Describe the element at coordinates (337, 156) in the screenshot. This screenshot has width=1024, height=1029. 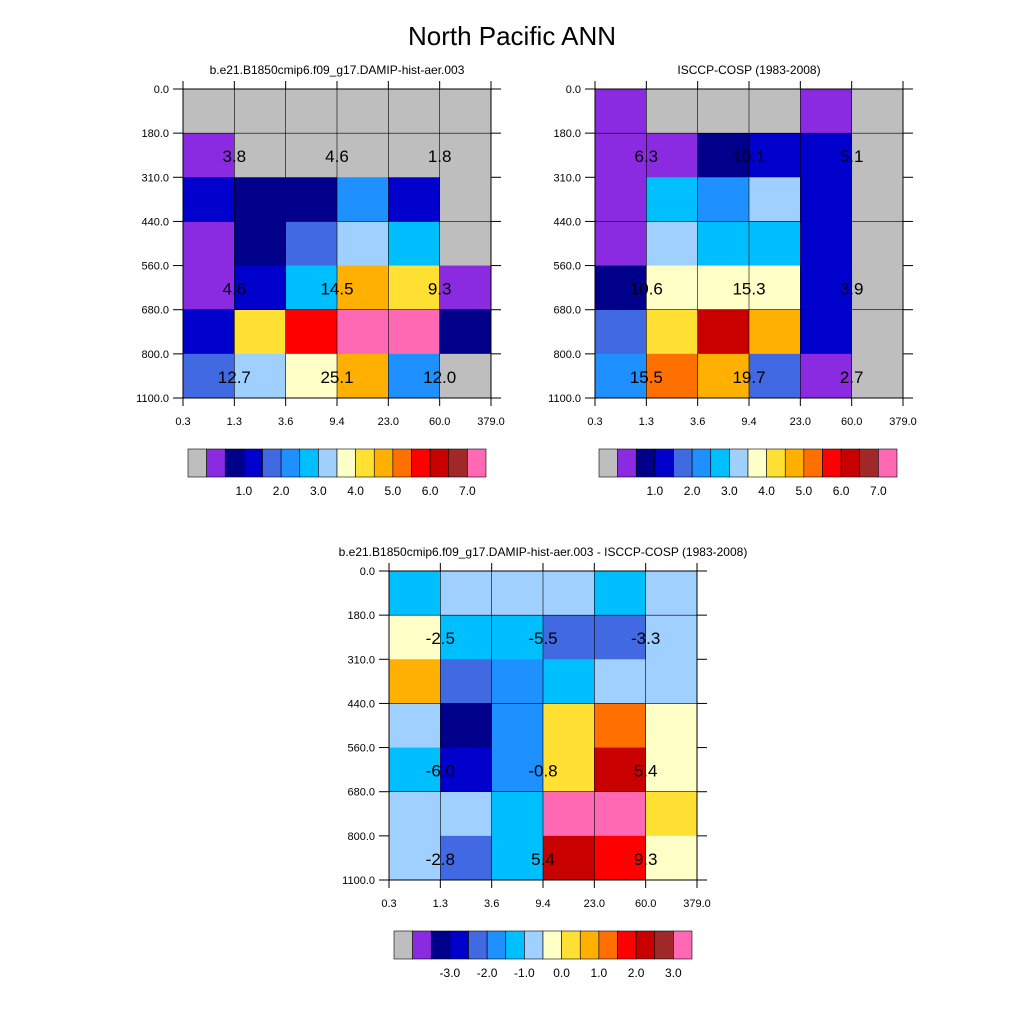
I see `cell-value-label: 4.6` at that location.